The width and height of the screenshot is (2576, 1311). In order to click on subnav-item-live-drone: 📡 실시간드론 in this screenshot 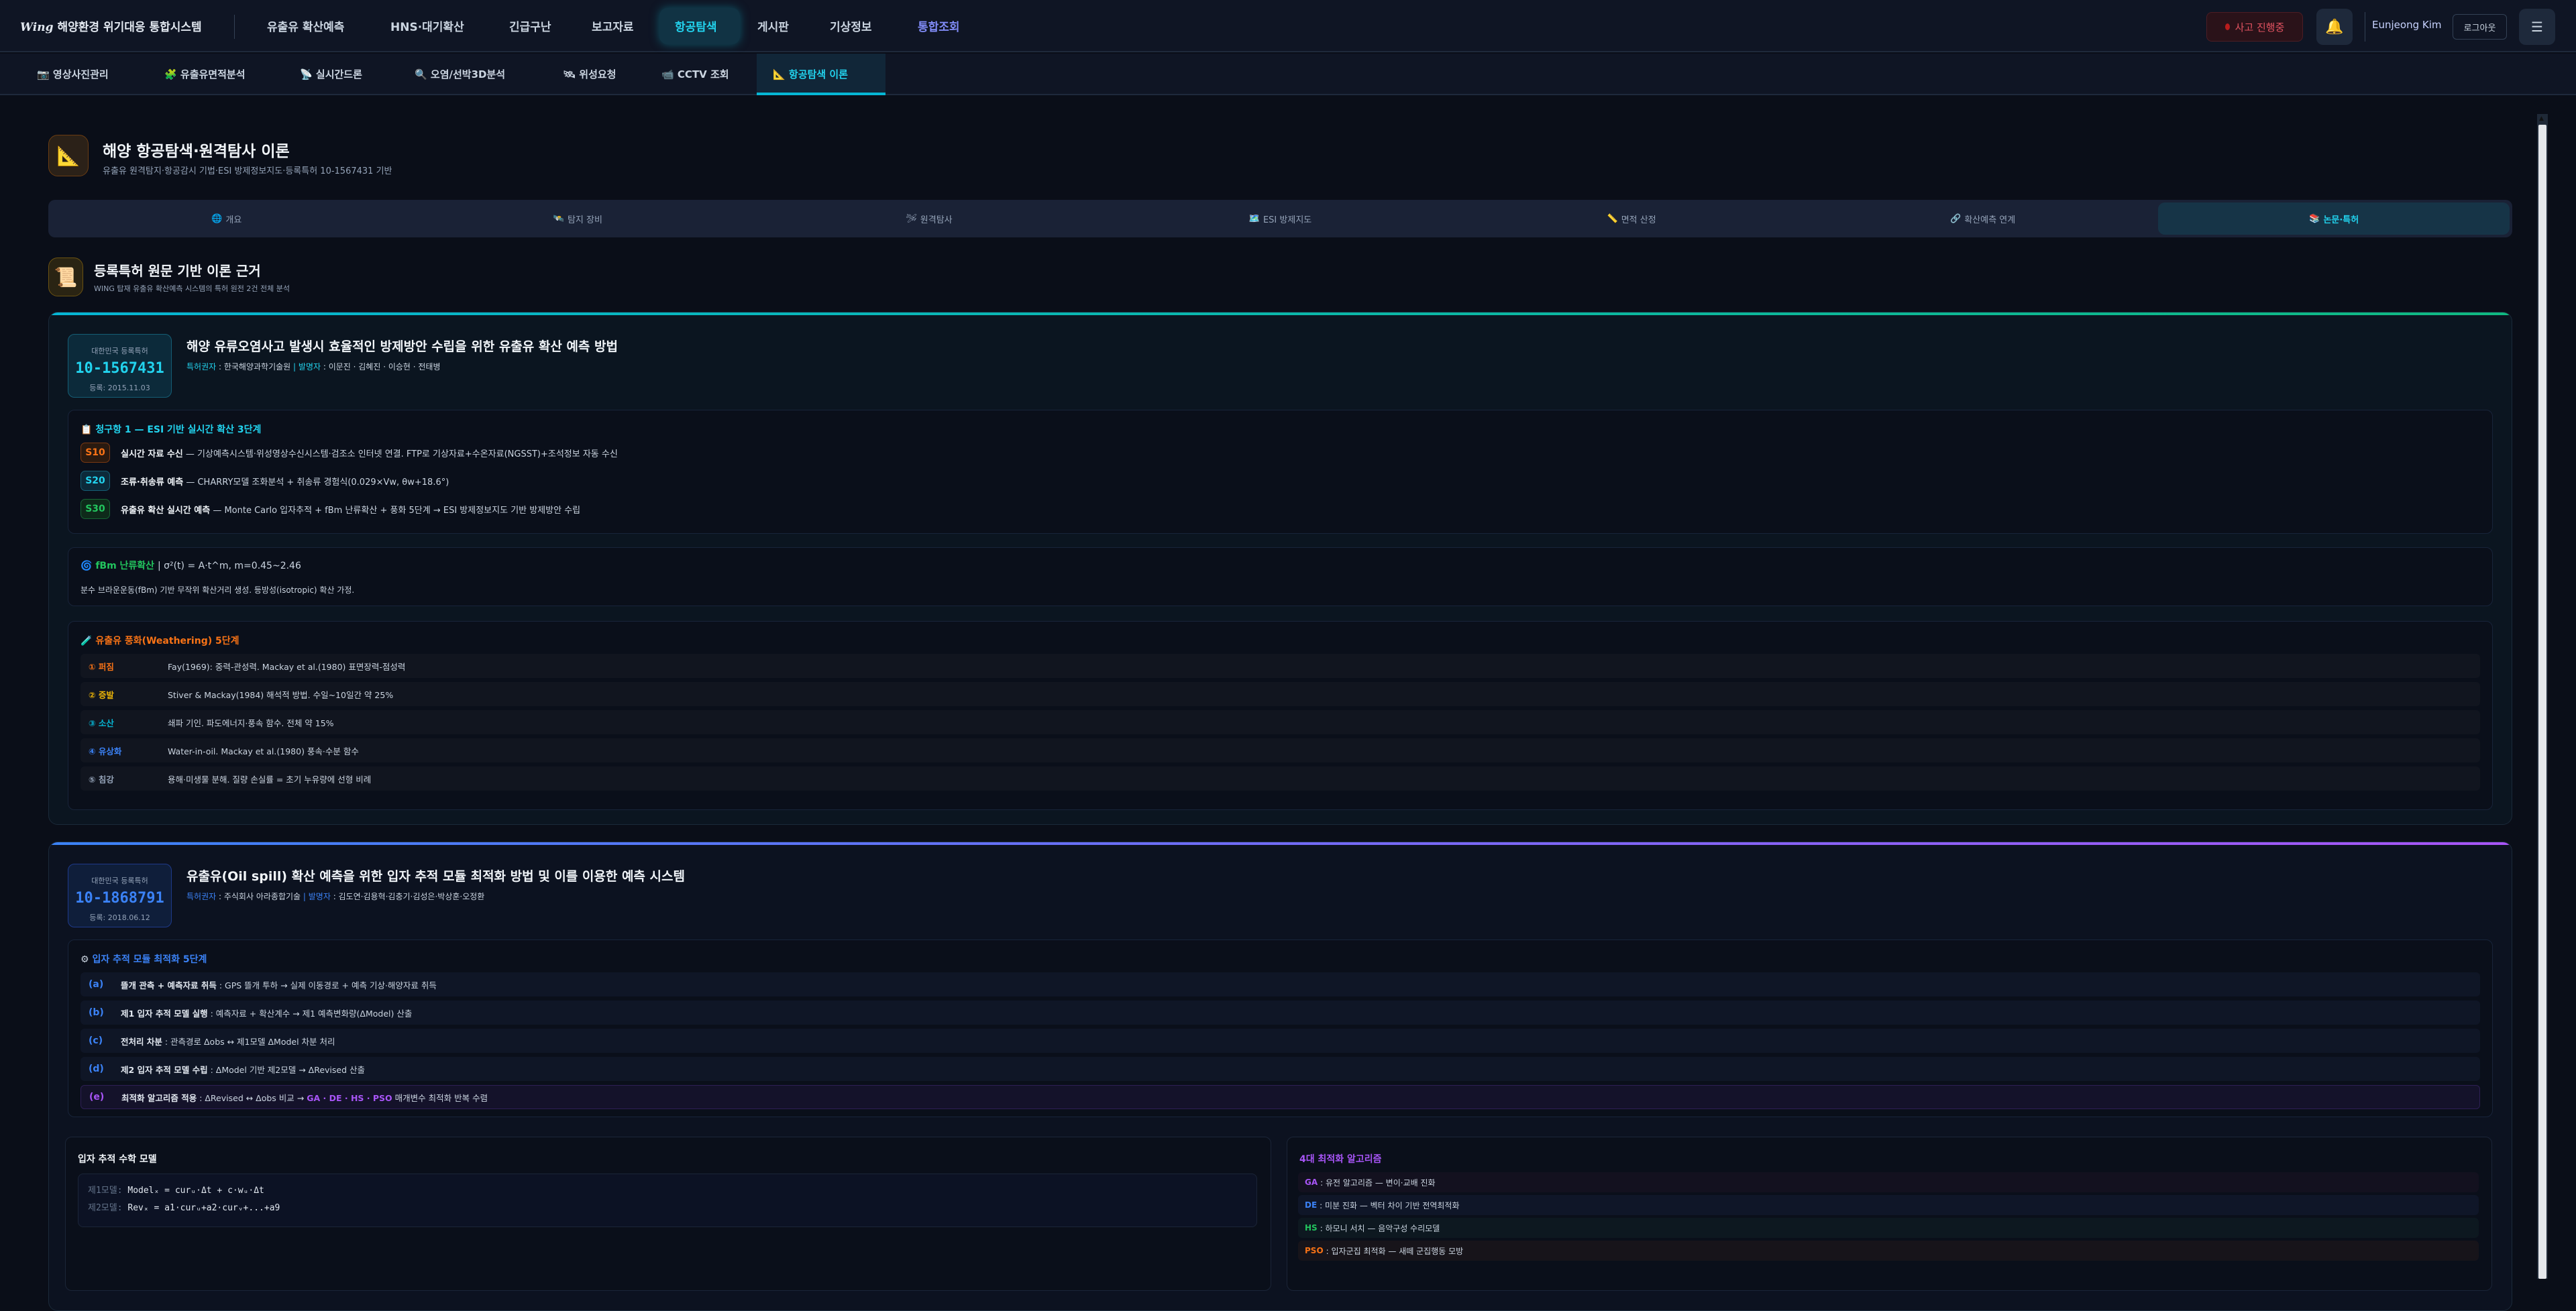, I will do `click(331, 74)`.